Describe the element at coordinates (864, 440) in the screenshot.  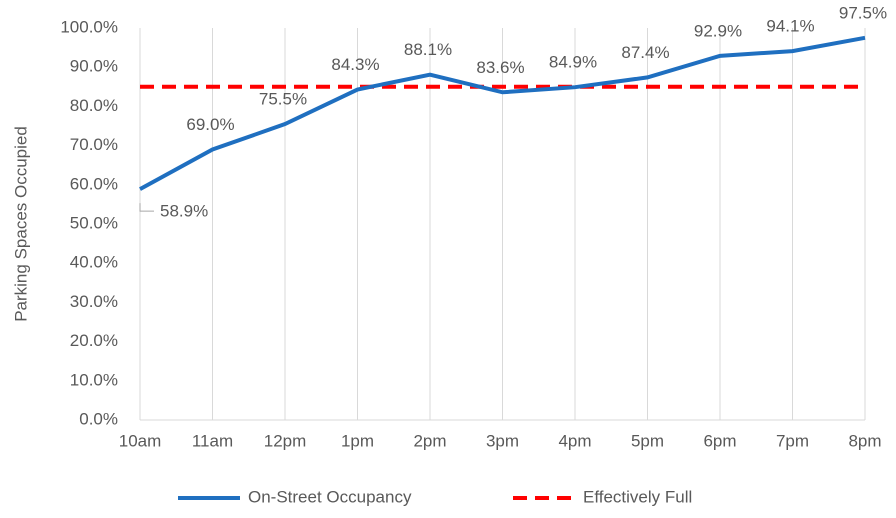
I see `x-tick-label: 8pm` at that location.